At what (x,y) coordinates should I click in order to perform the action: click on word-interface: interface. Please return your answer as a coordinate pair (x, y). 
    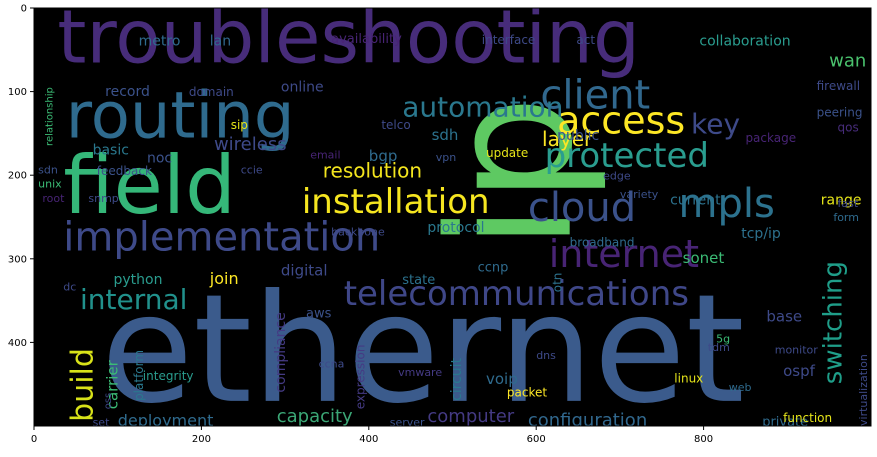
    Looking at the image, I should click on (509, 40).